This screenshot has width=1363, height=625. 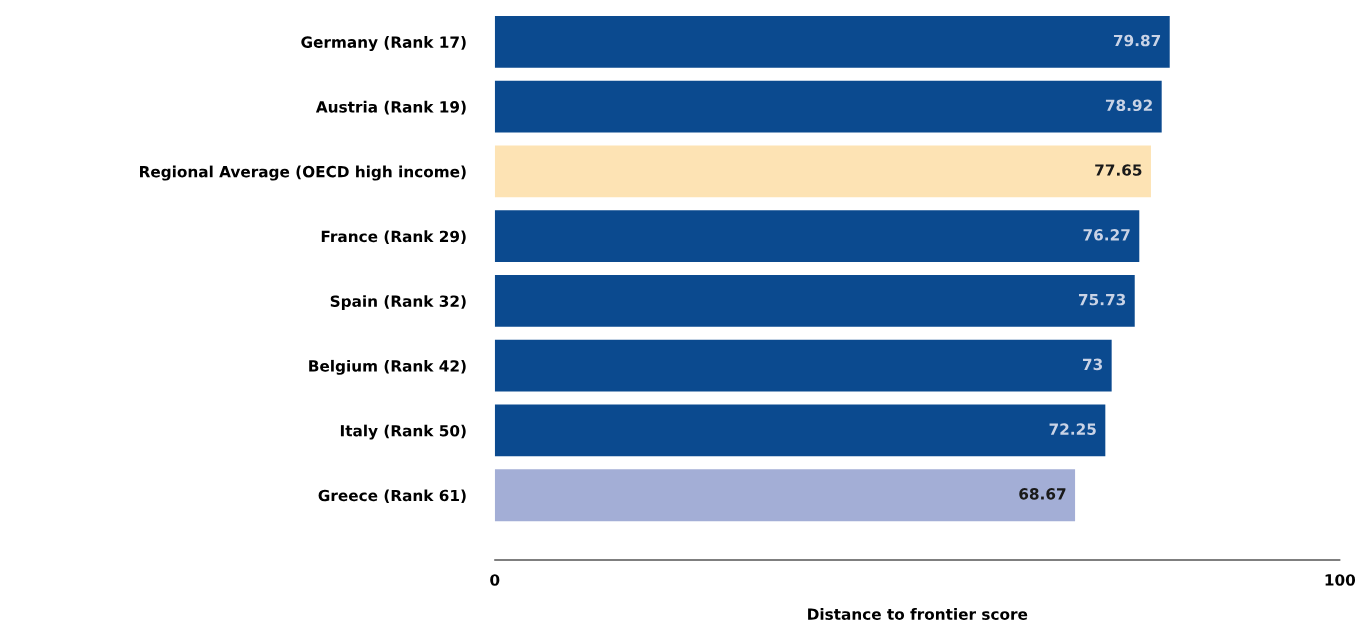 I want to click on data-label: 77.65, so click(x=1118, y=170).